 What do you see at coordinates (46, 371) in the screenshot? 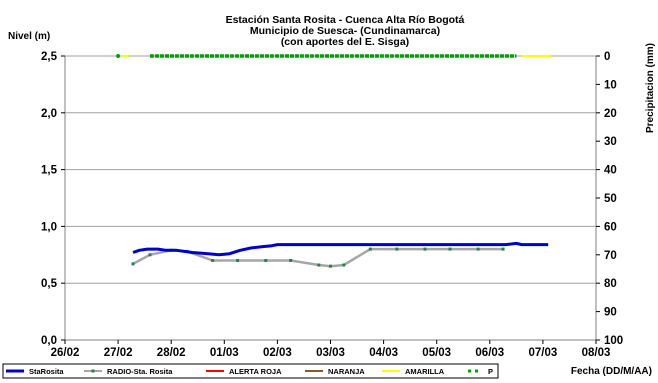
I see `legend-label: StaRosita` at bounding box center [46, 371].